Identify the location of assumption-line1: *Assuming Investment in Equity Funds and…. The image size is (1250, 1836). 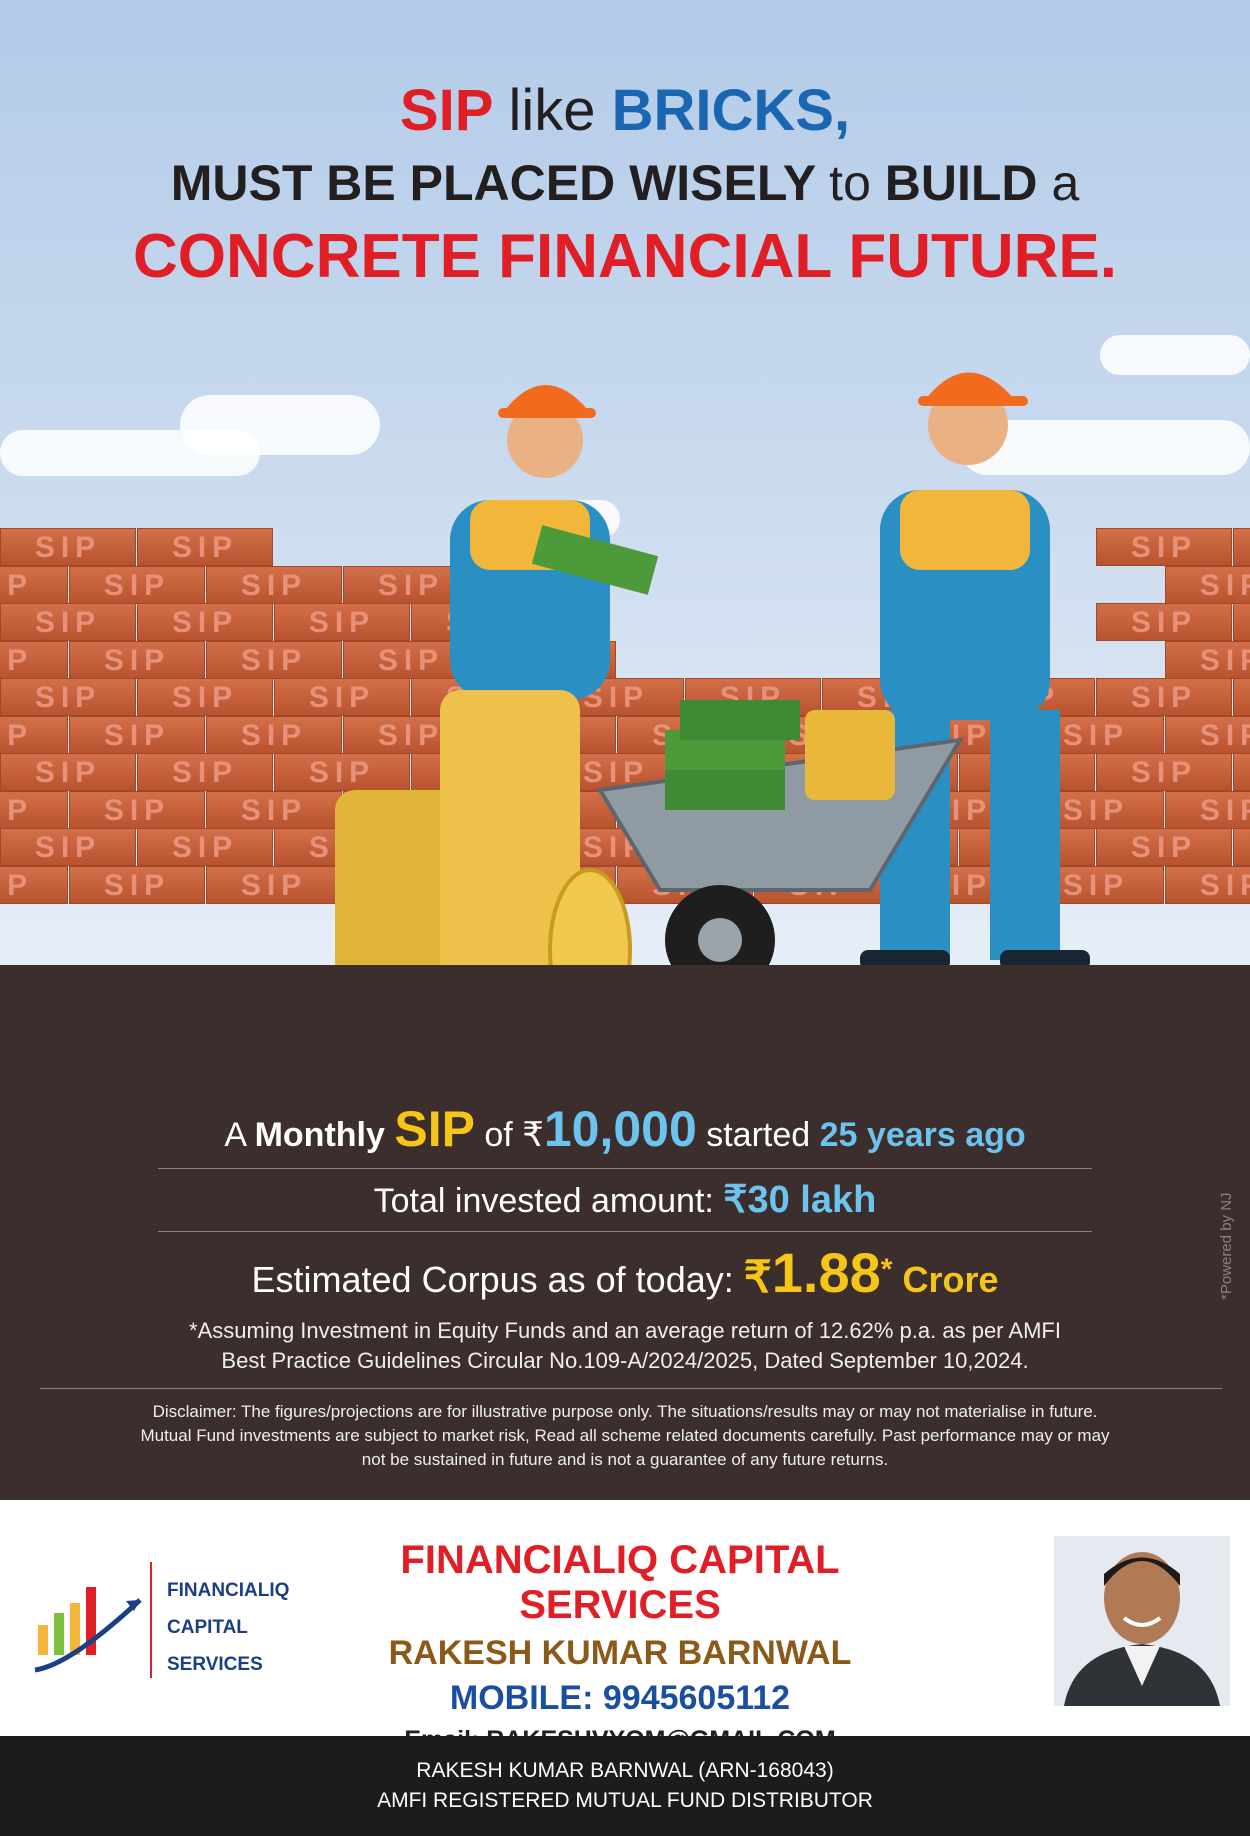
(625, 1330).